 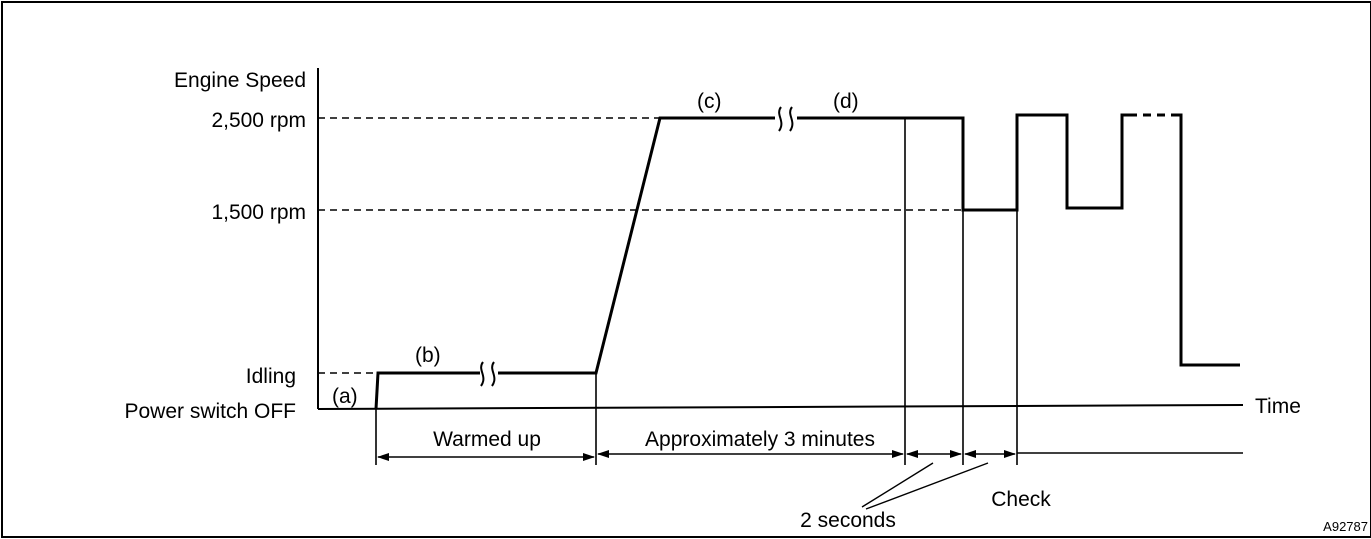 I want to click on level-label-idling: Idling, so click(x=271, y=376).